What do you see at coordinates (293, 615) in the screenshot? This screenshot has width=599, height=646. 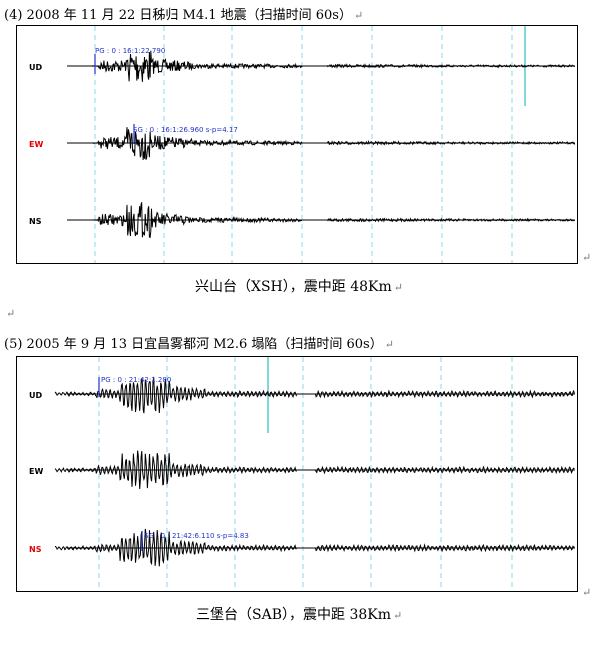 I see `figure-5-caption-text: 三堡台（SAB），震中距 38Km` at bounding box center [293, 615].